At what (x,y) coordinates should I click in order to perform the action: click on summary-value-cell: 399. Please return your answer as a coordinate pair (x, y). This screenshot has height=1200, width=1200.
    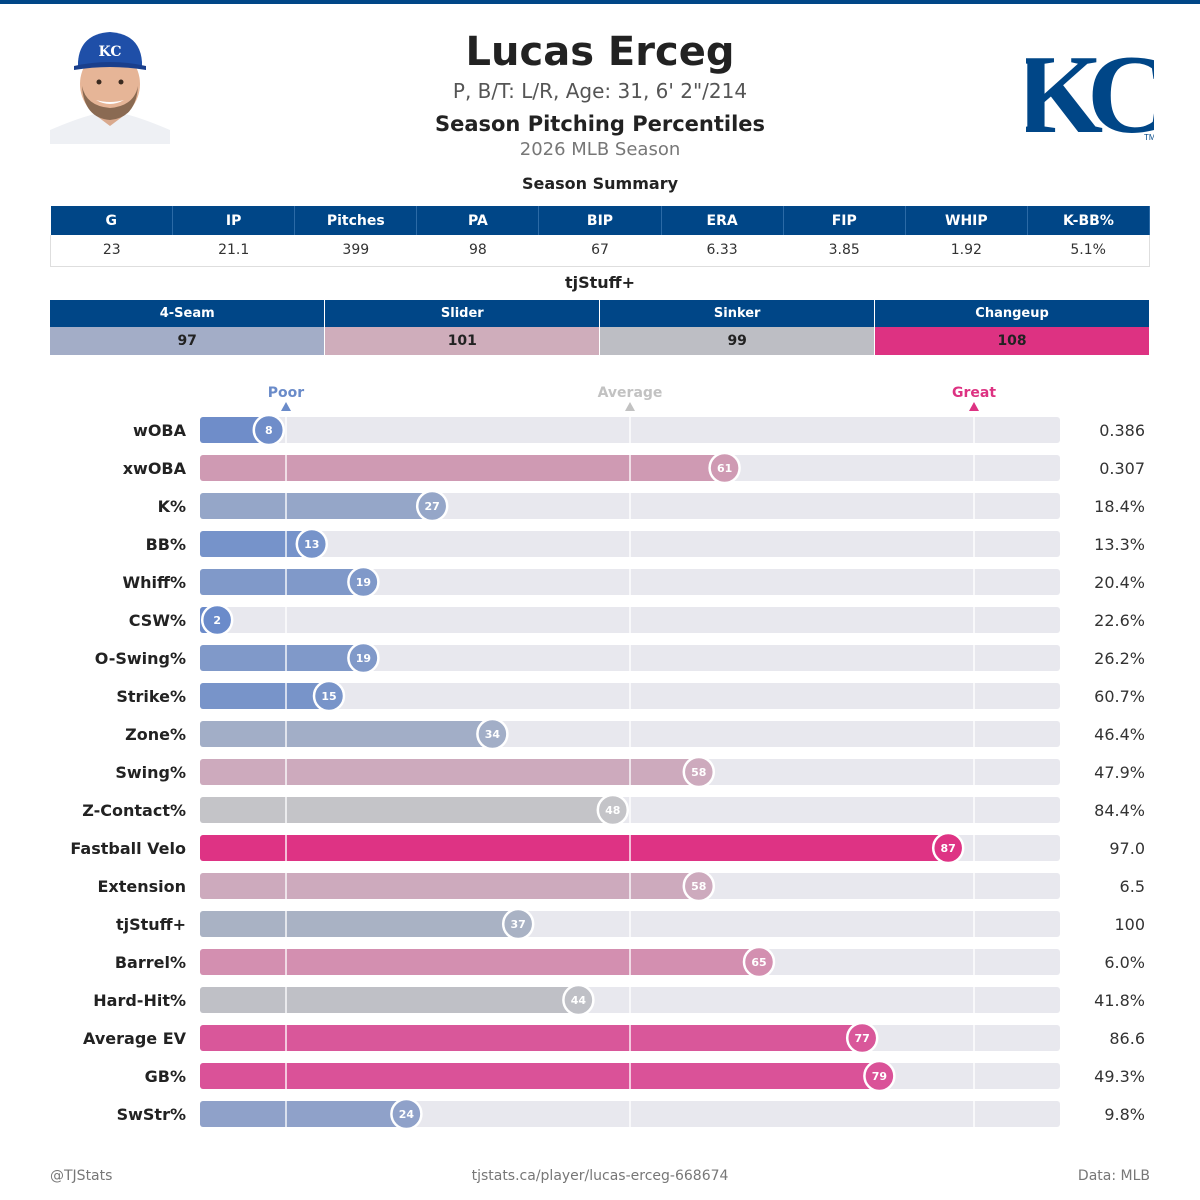
    Looking at the image, I should click on (355, 251).